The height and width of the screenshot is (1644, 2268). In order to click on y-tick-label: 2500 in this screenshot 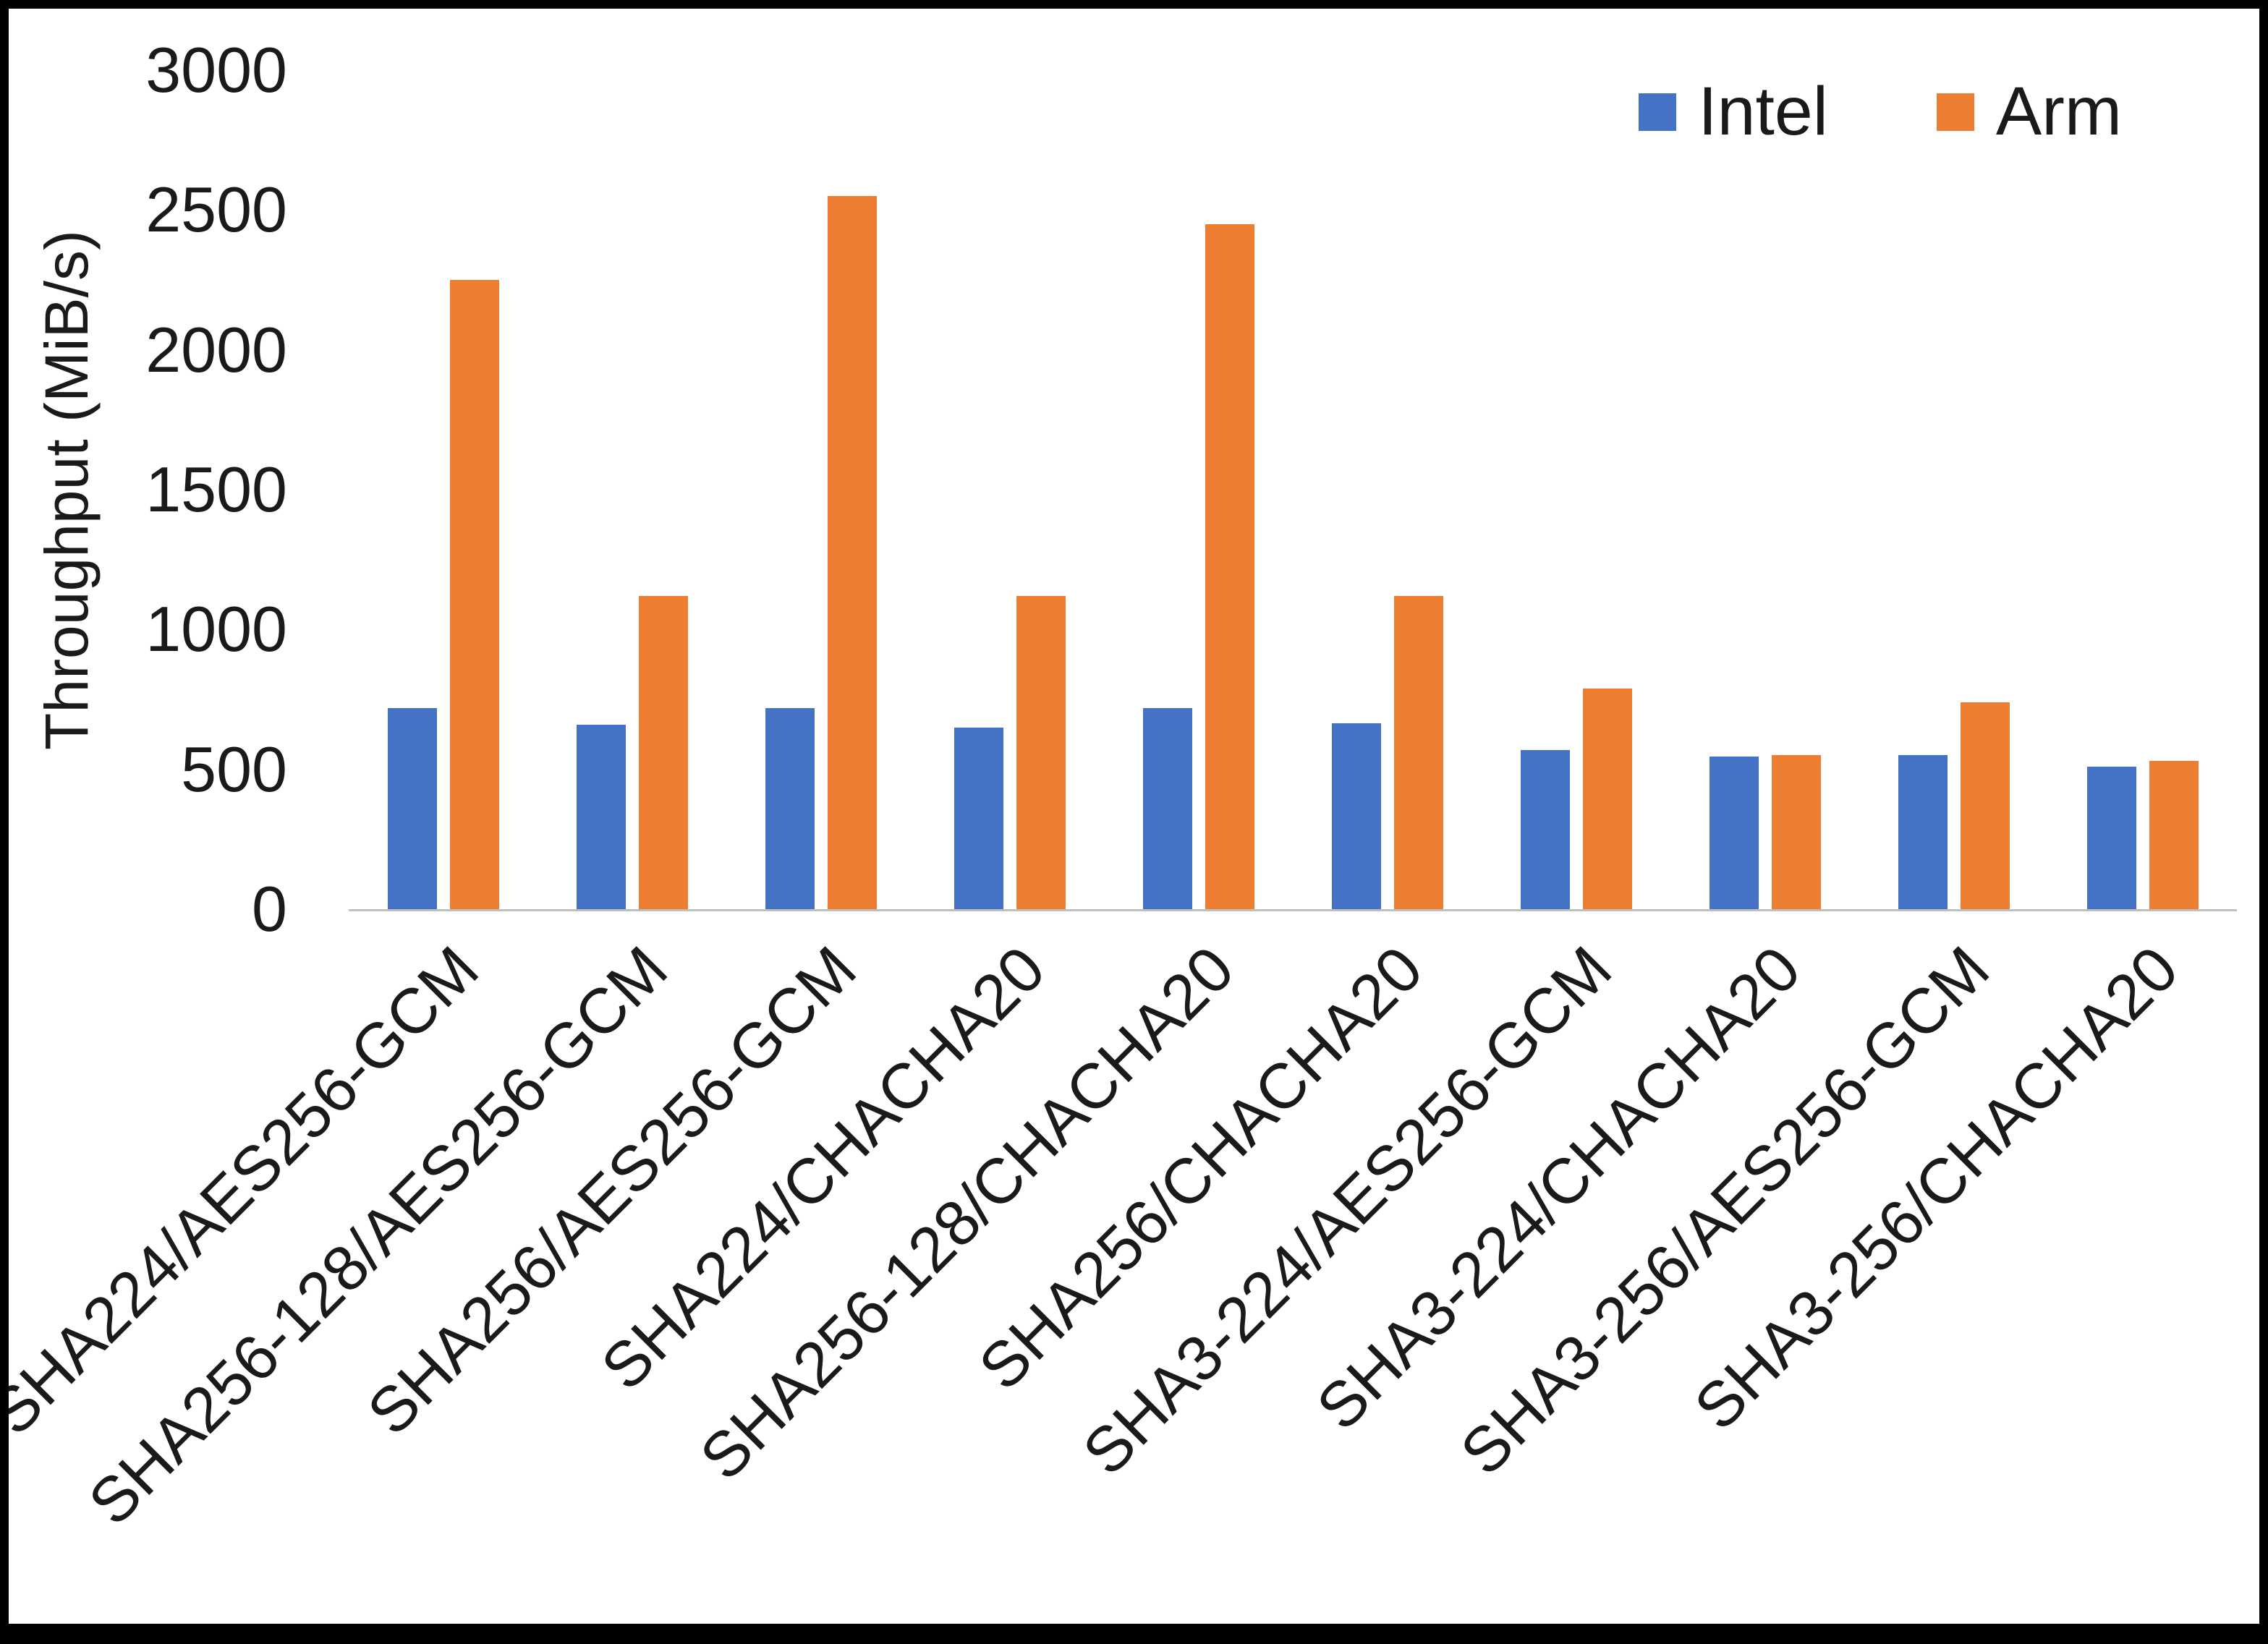, I will do `click(216, 210)`.